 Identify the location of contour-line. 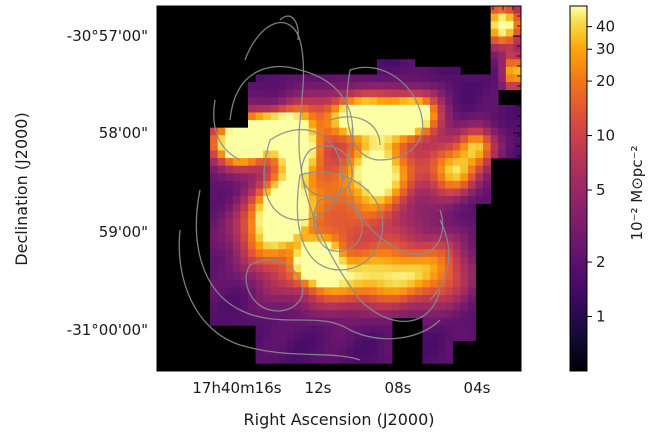
(338, 225).